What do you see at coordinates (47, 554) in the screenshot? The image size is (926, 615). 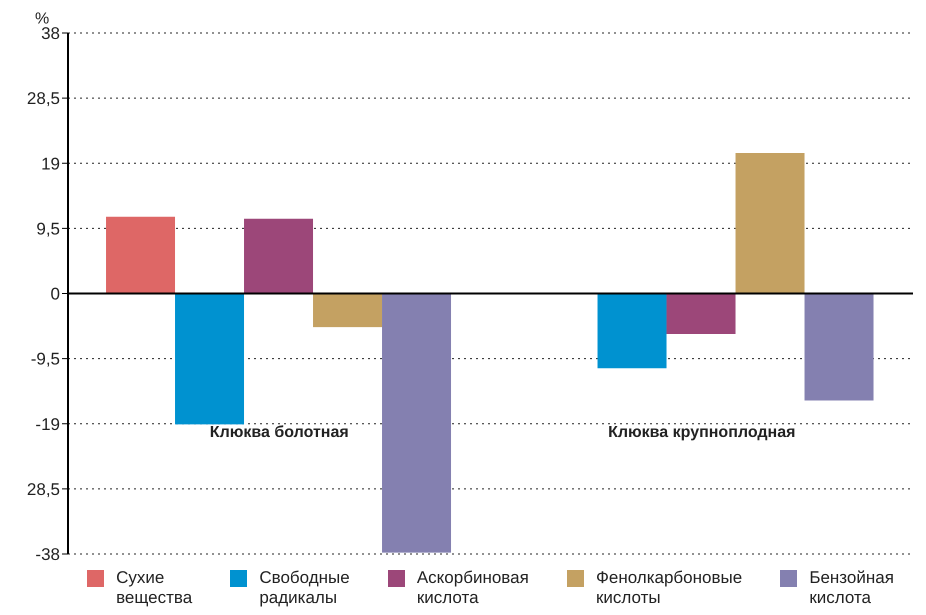 I see `y-tick-label: -38` at bounding box center [47, 554].